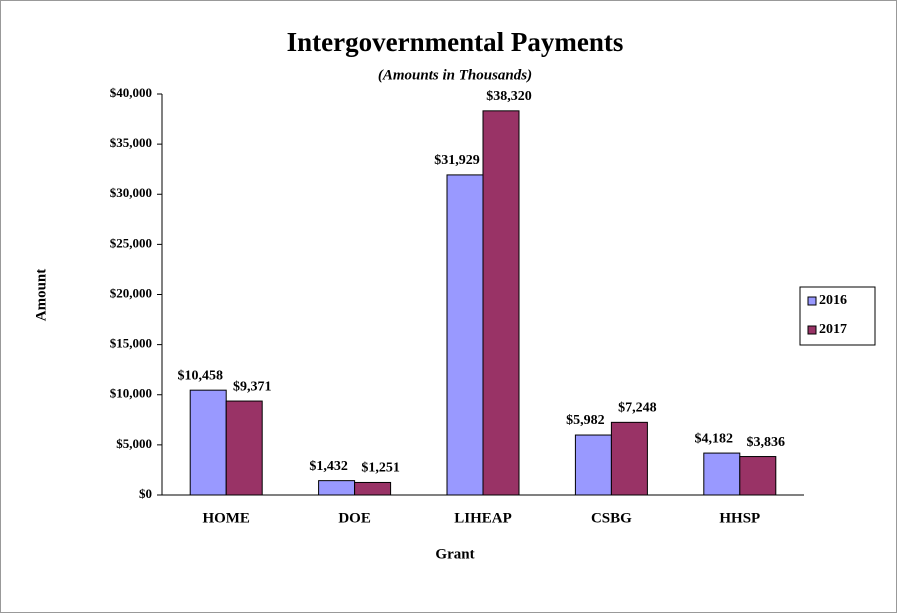 The height and width of the screenshot is (614, 898). I want to click on x-tick-label: HHSP, so click(739, 518).